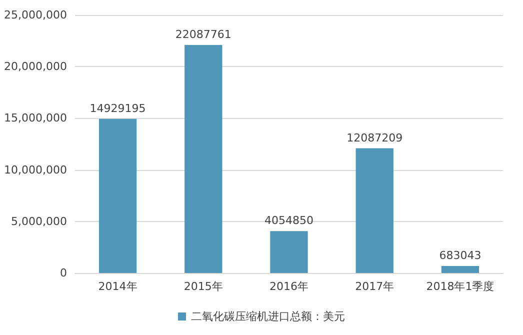 The width and height of the screenshot is (523, 335). What do you see at coordinates (460, 255) in the screenshot?
I see `data-label: 683043` at bounding box center [460, 255].